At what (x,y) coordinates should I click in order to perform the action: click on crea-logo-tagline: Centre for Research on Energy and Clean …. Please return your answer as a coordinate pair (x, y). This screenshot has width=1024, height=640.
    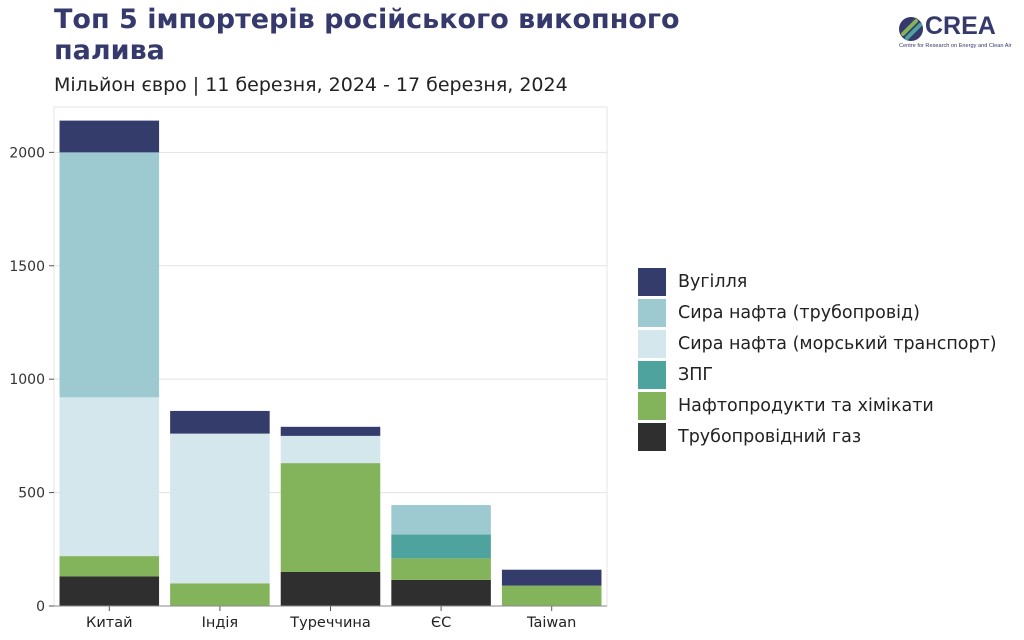
    Looking at the image, I should click on (955, 46).